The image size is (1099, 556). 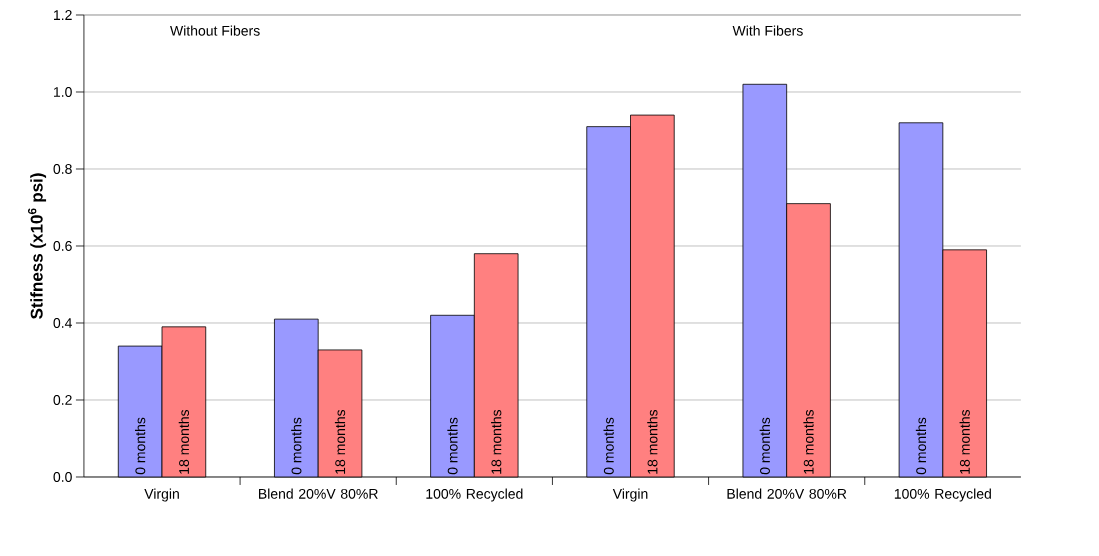 What do you see at coordinates (37, 246) in the screenshot?
I see `y-axis-title: Stifness (x10$^{6}$ psi)` at bounding box center [37, 246].